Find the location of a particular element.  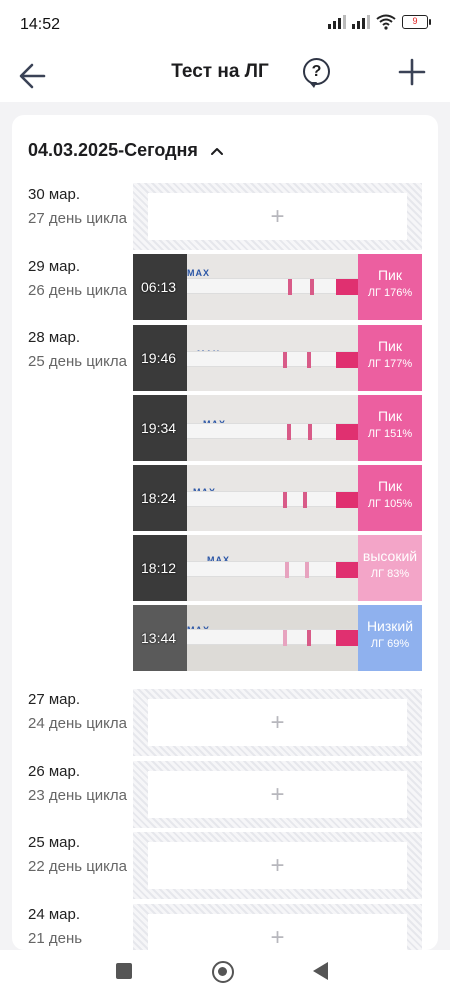

test-row: MAX MAX 18:24 Пик ЛГ 105% is located at coordinates (277, 498).